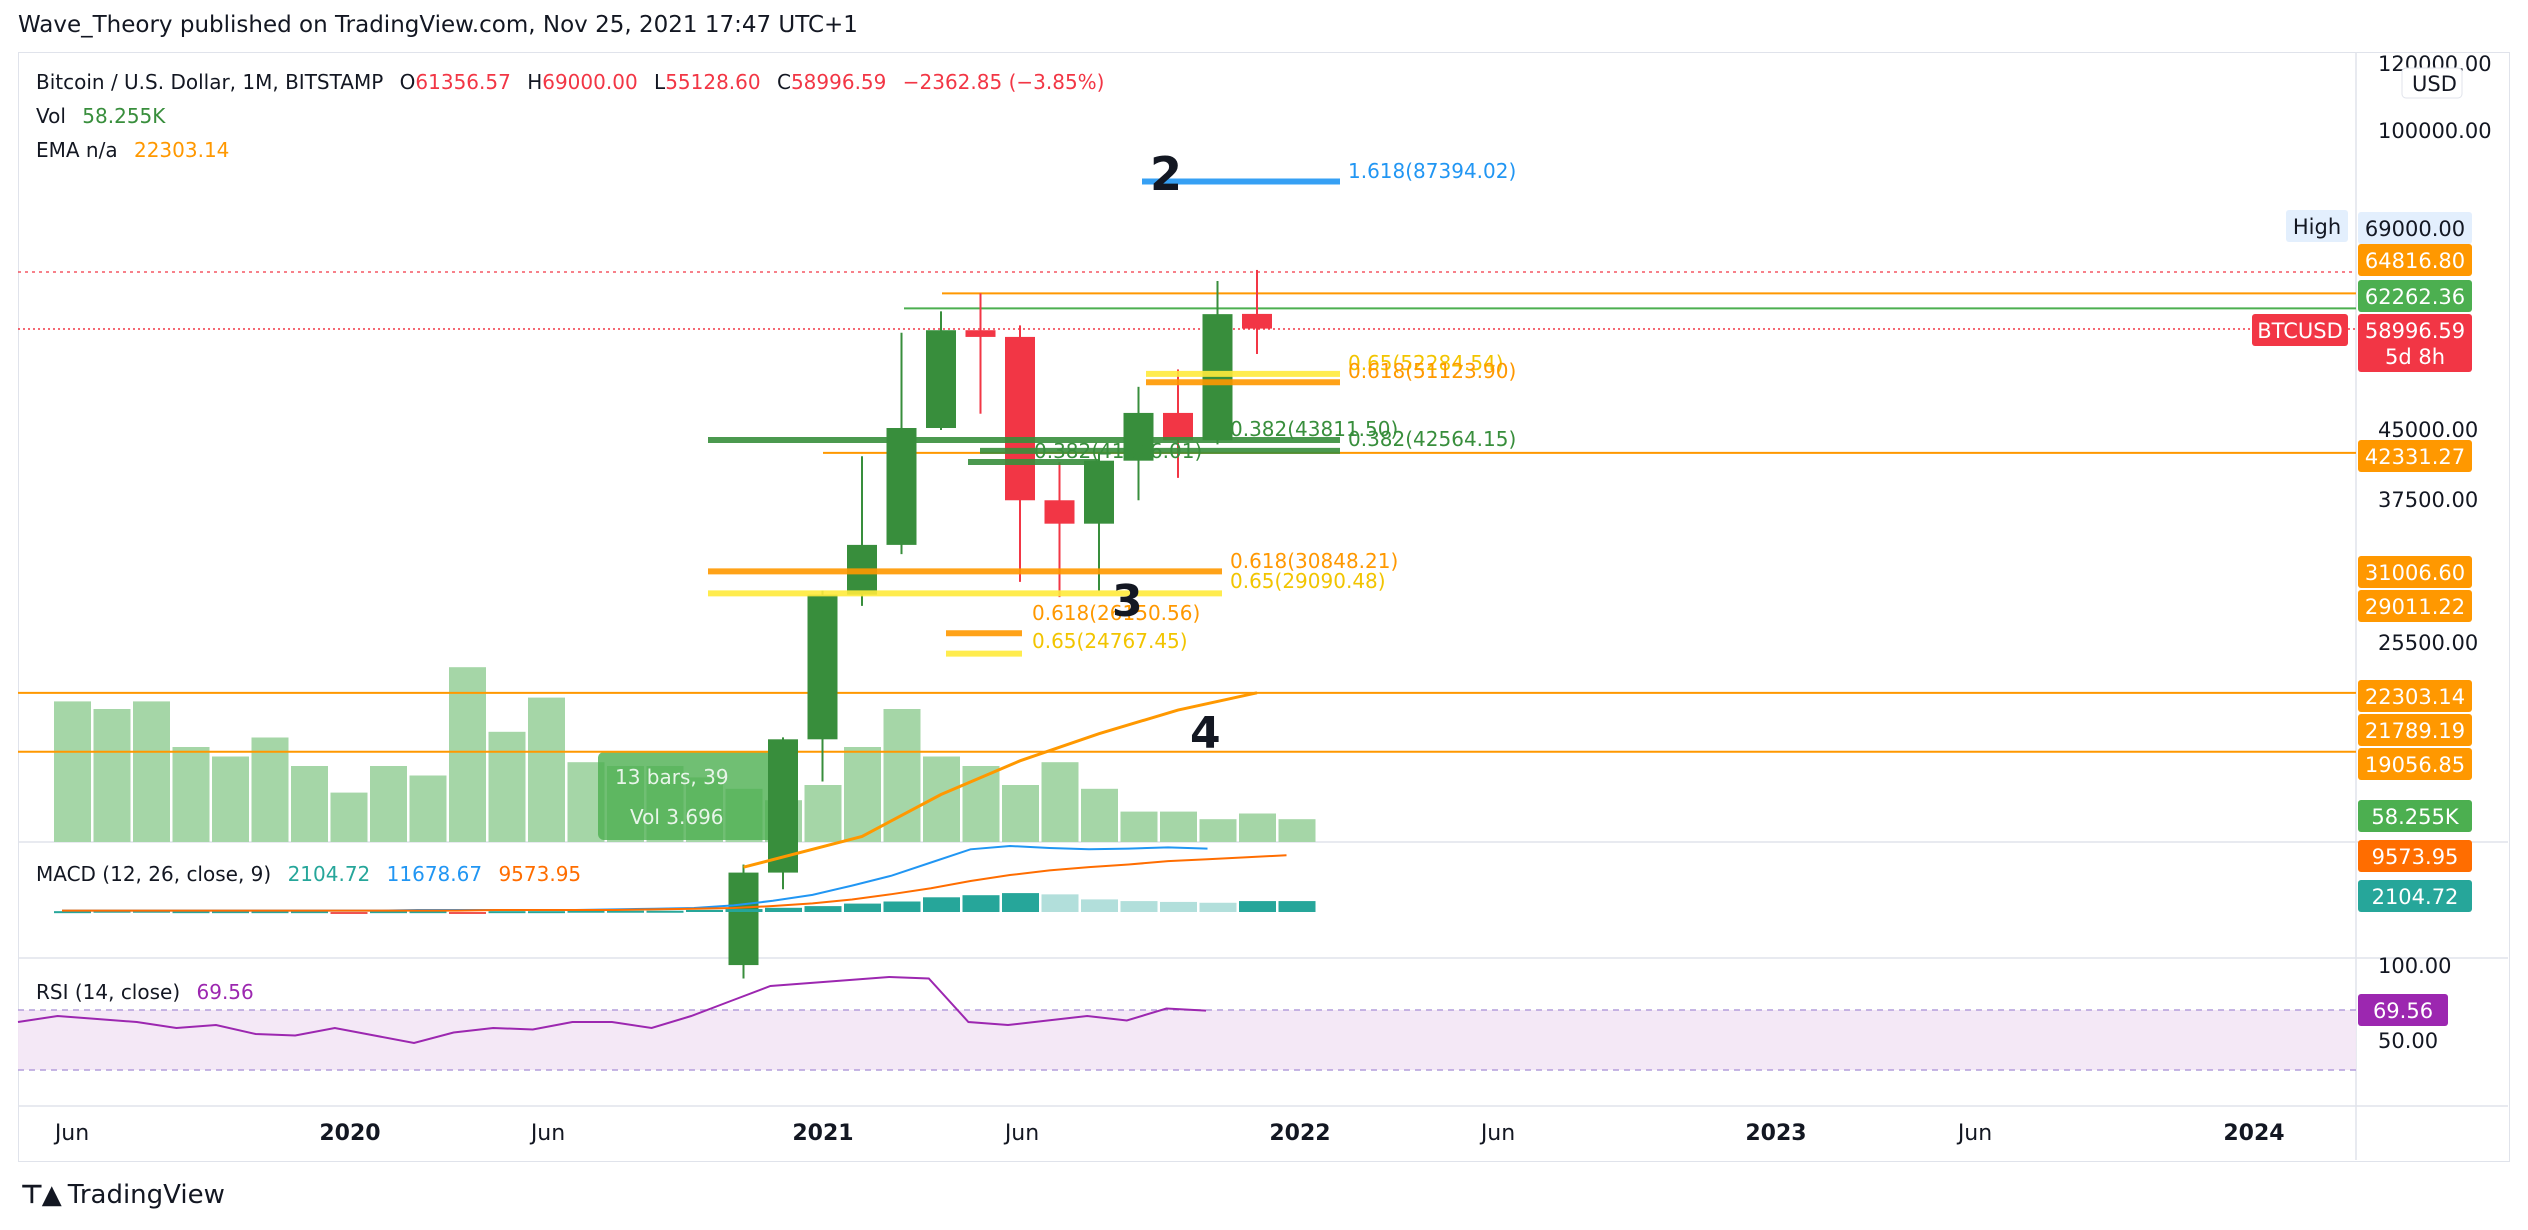 Image resolution: width=2528 pixels, height=1230 pixels. I want to click on tradingview-logo: ⊤▲ TradingView, so click(122, 1195).